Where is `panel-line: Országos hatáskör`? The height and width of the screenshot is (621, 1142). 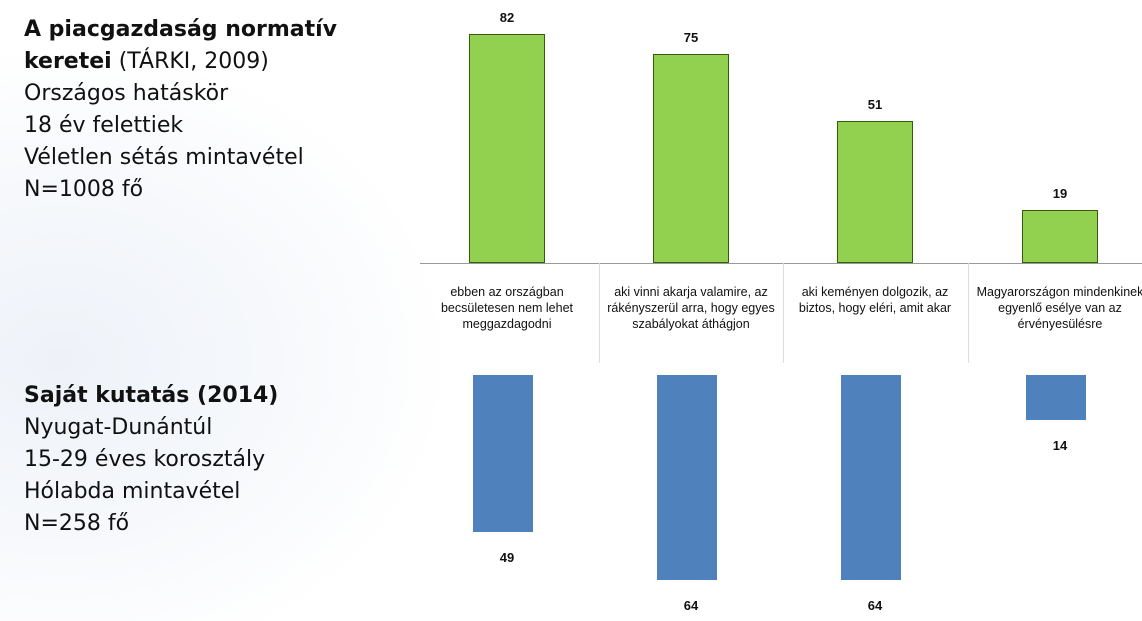
panel-line: Országos hatáskör is located at coordinates (126, 93).